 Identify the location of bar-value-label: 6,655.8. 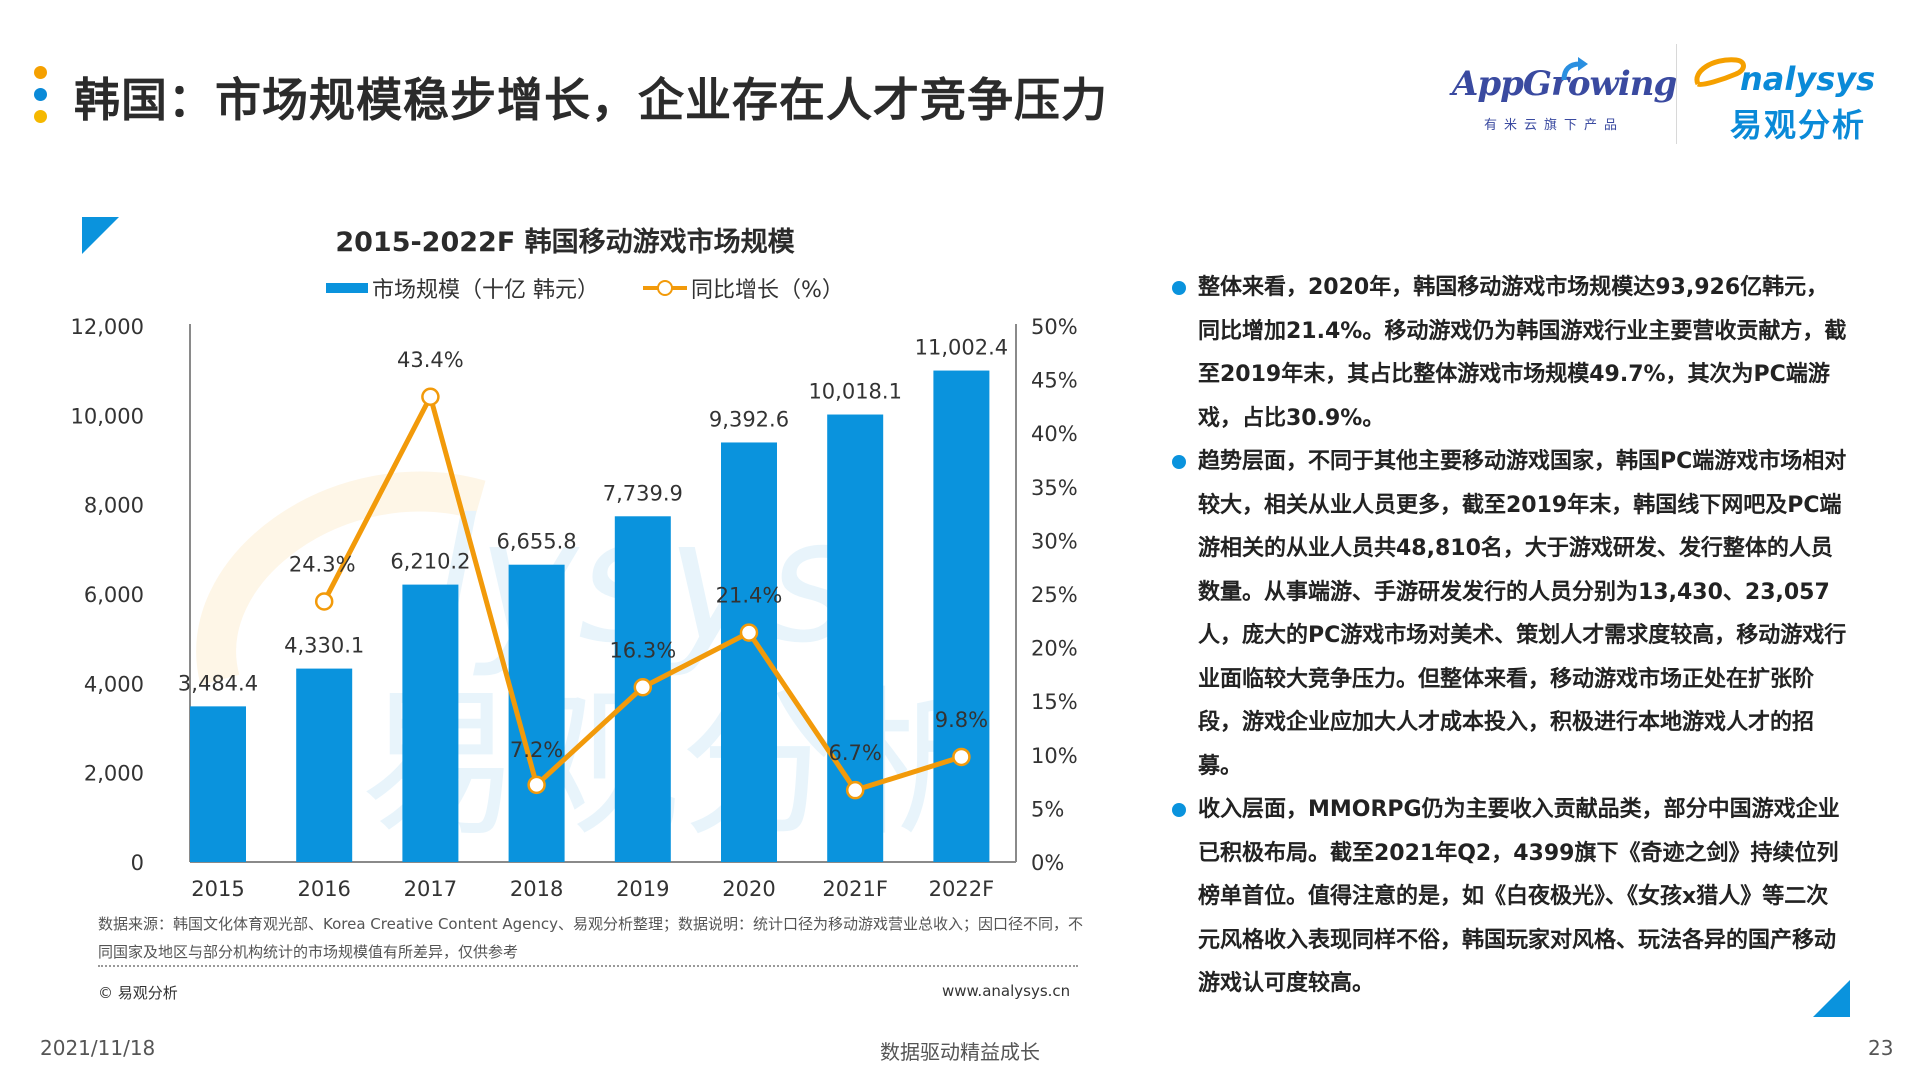
(537, 542).